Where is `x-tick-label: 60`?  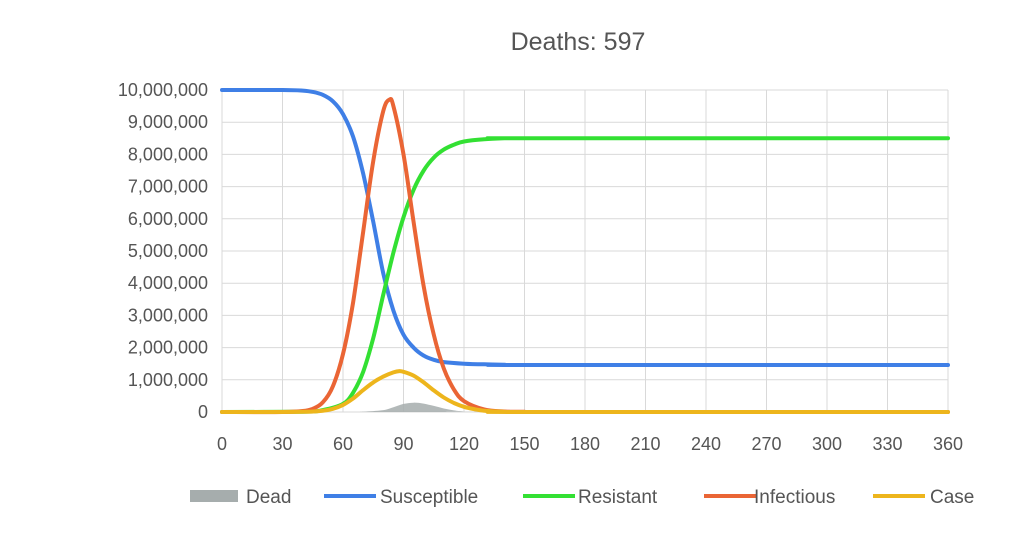
x-tick-label: 60 is located at coordinates (343, 444).